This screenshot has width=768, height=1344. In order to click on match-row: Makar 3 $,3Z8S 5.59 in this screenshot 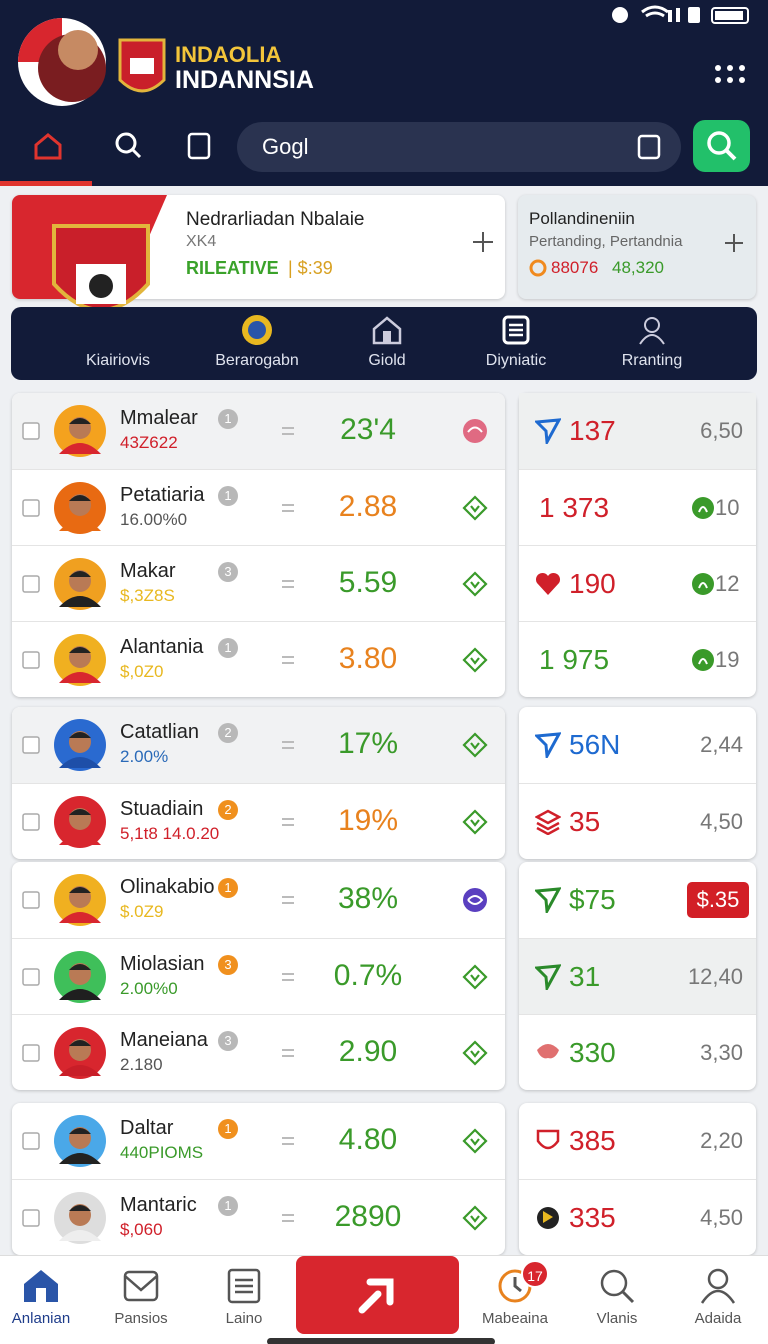, I will do `click(258, 583)`.